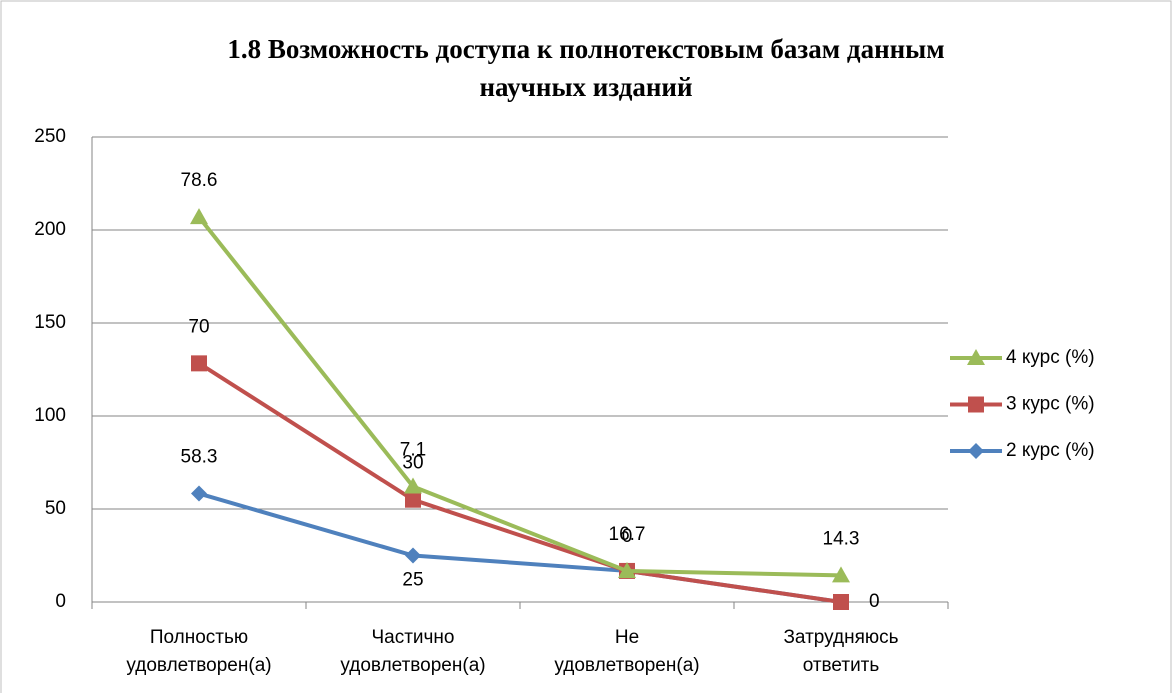  What do you see at coordinates (199, 457) in the screenshot?
I see `data-label: 58.3` at bounding box center [199, 457].